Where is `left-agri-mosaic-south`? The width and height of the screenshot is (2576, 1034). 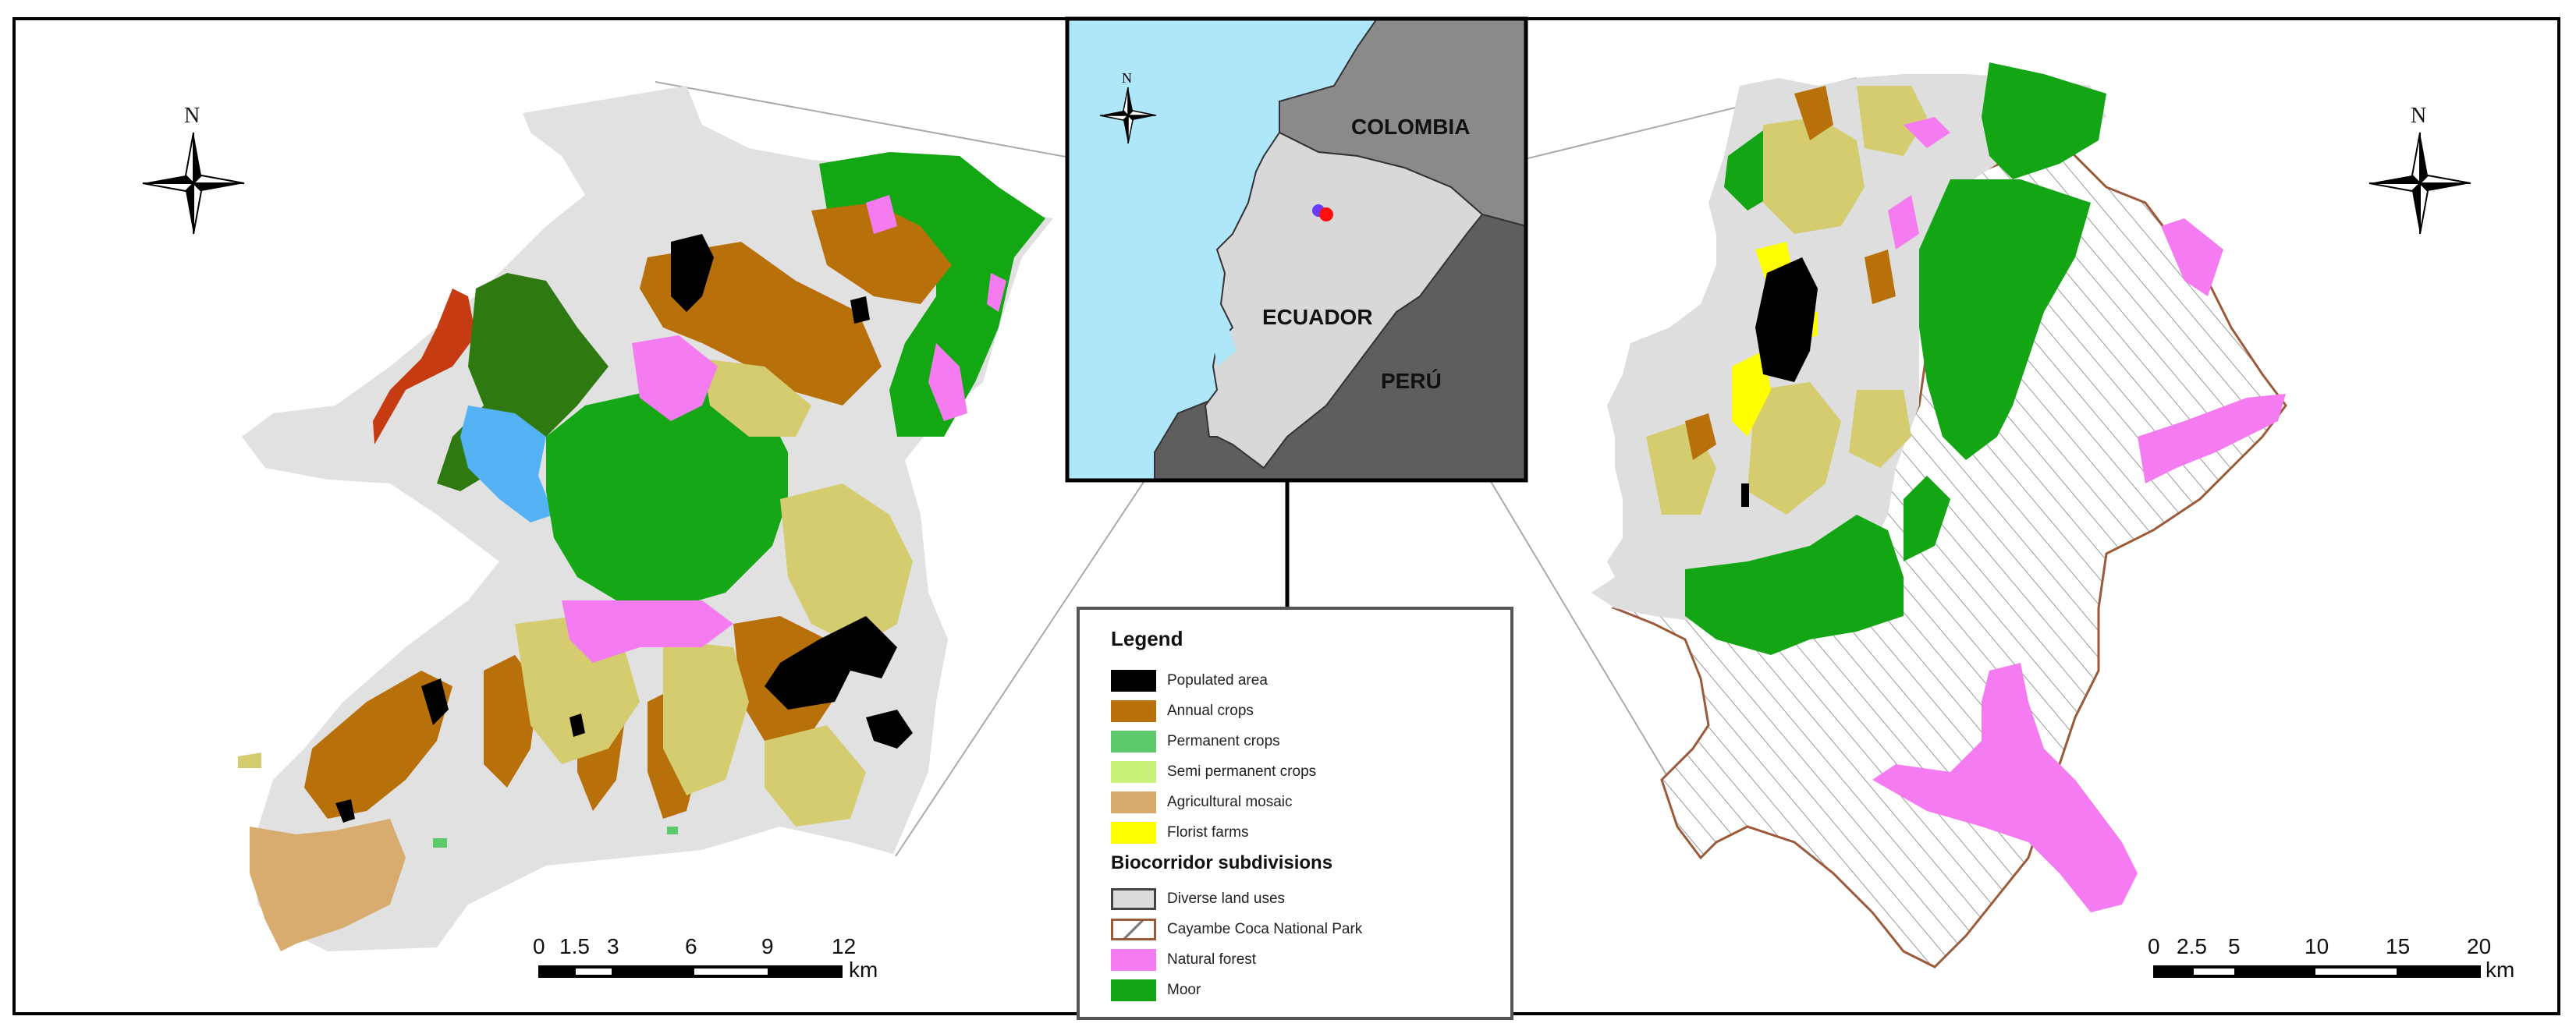
left-agri-mosaic-south is located at coordinates (328, 885).